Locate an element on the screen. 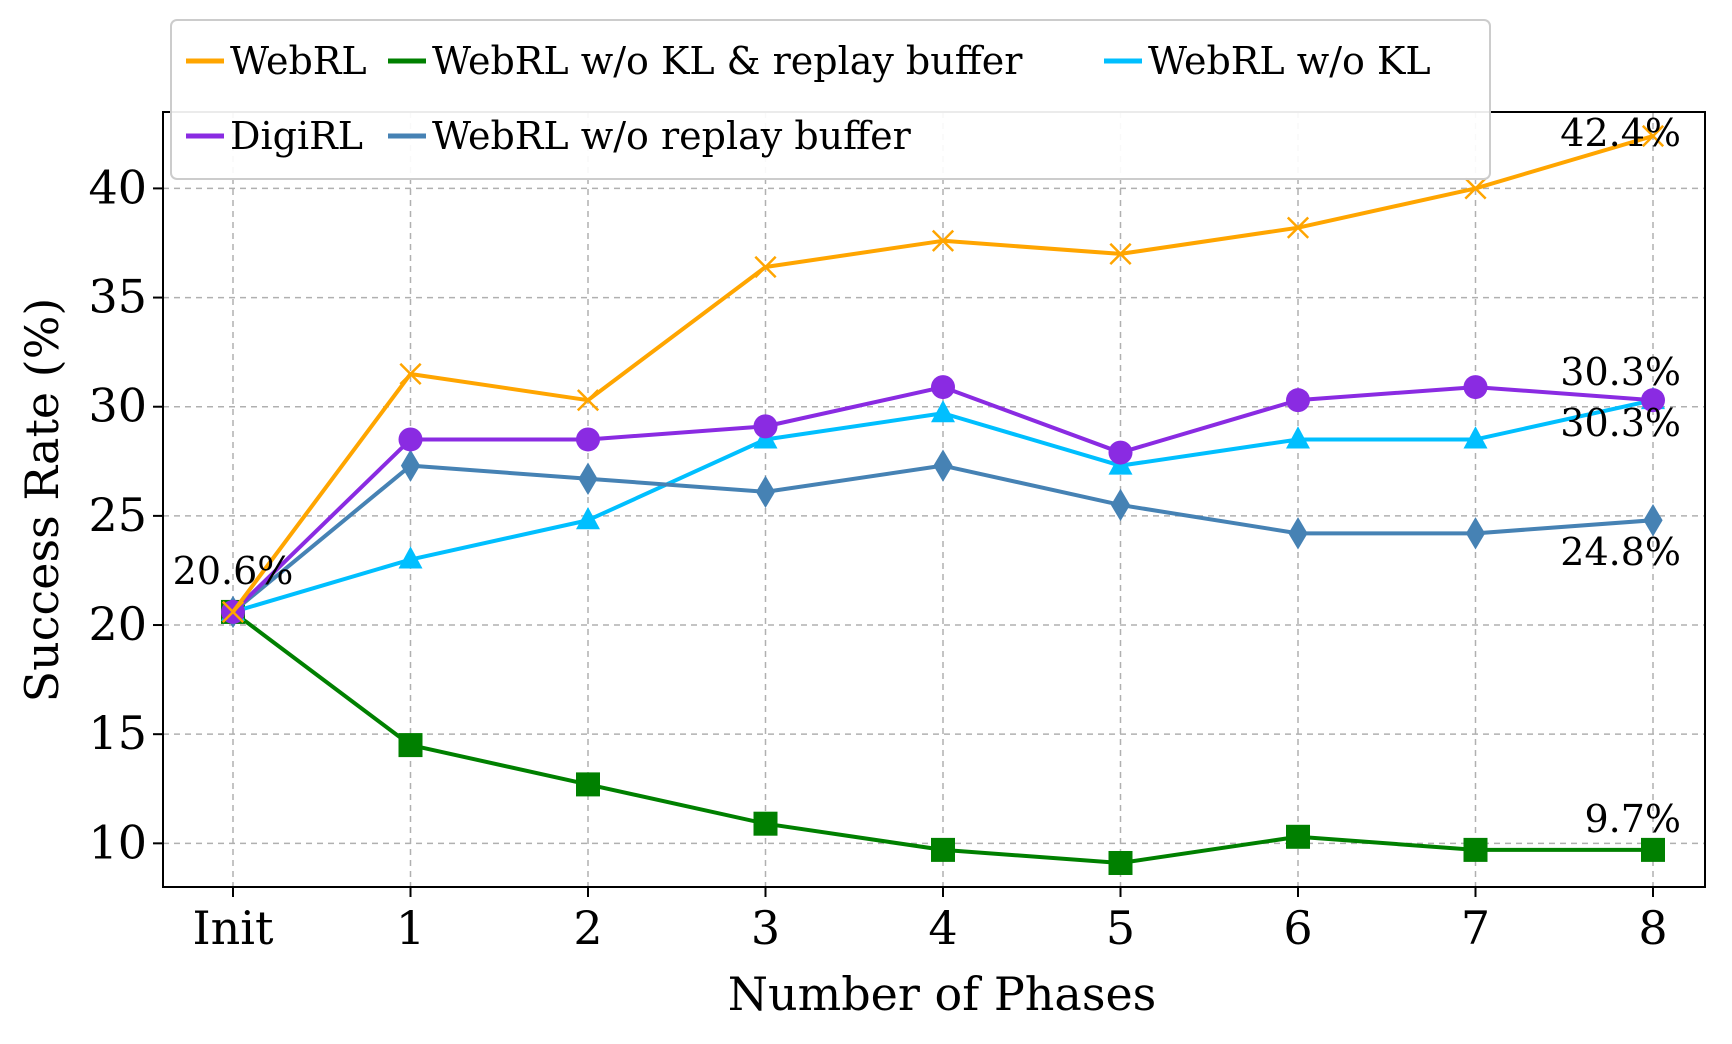 The height and width of the screenshot is (1044, 1732). x-tick-label: 2 is located at coordinates (587, 928).